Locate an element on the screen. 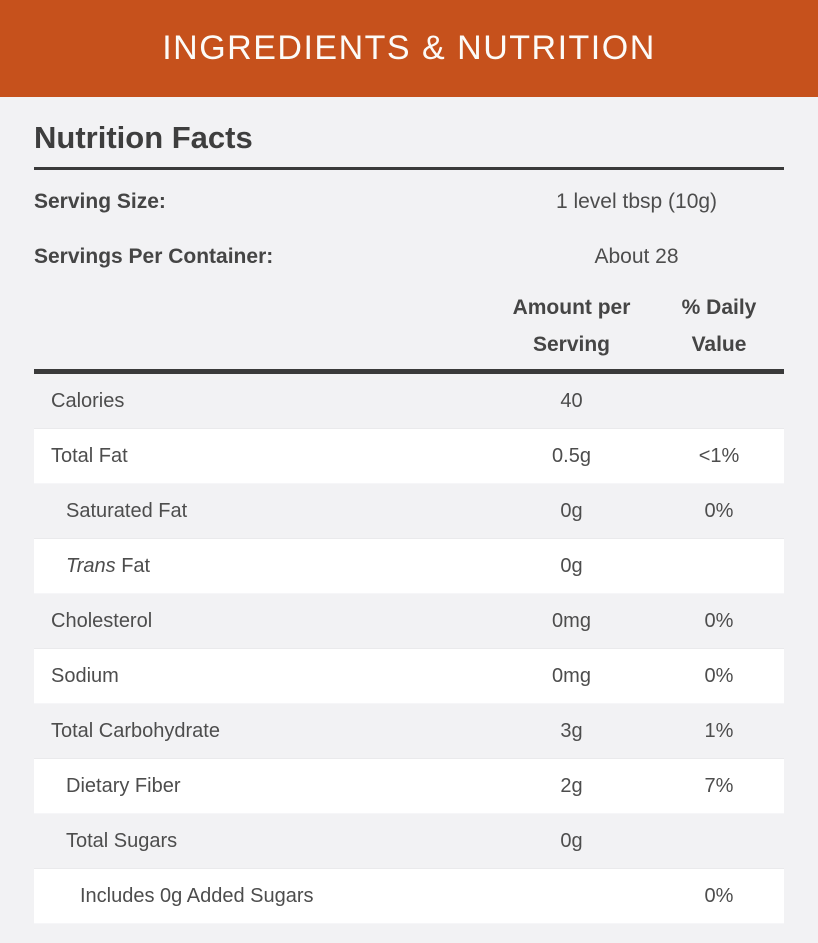 The height and width of the screenshot is (943, 818). nutrient-label: Saturated Fat is located at coordinates (127, 510).